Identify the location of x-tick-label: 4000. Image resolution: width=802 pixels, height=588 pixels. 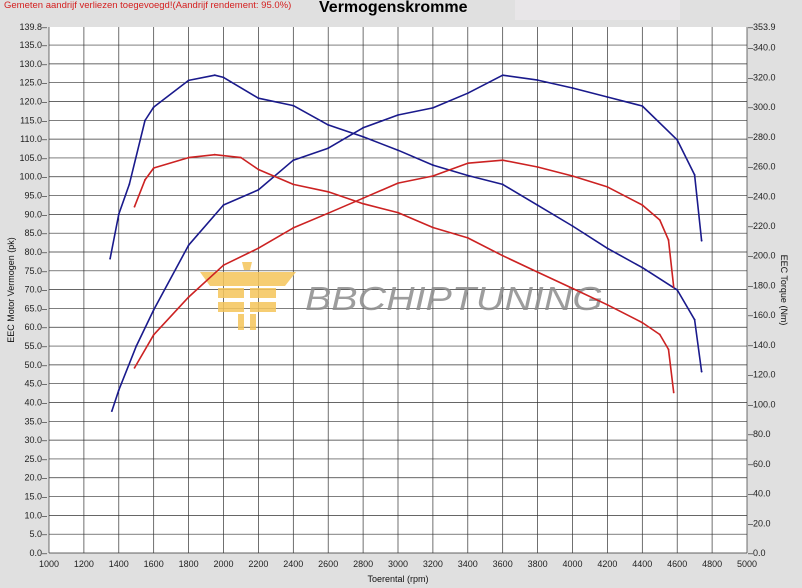
(572, 564).